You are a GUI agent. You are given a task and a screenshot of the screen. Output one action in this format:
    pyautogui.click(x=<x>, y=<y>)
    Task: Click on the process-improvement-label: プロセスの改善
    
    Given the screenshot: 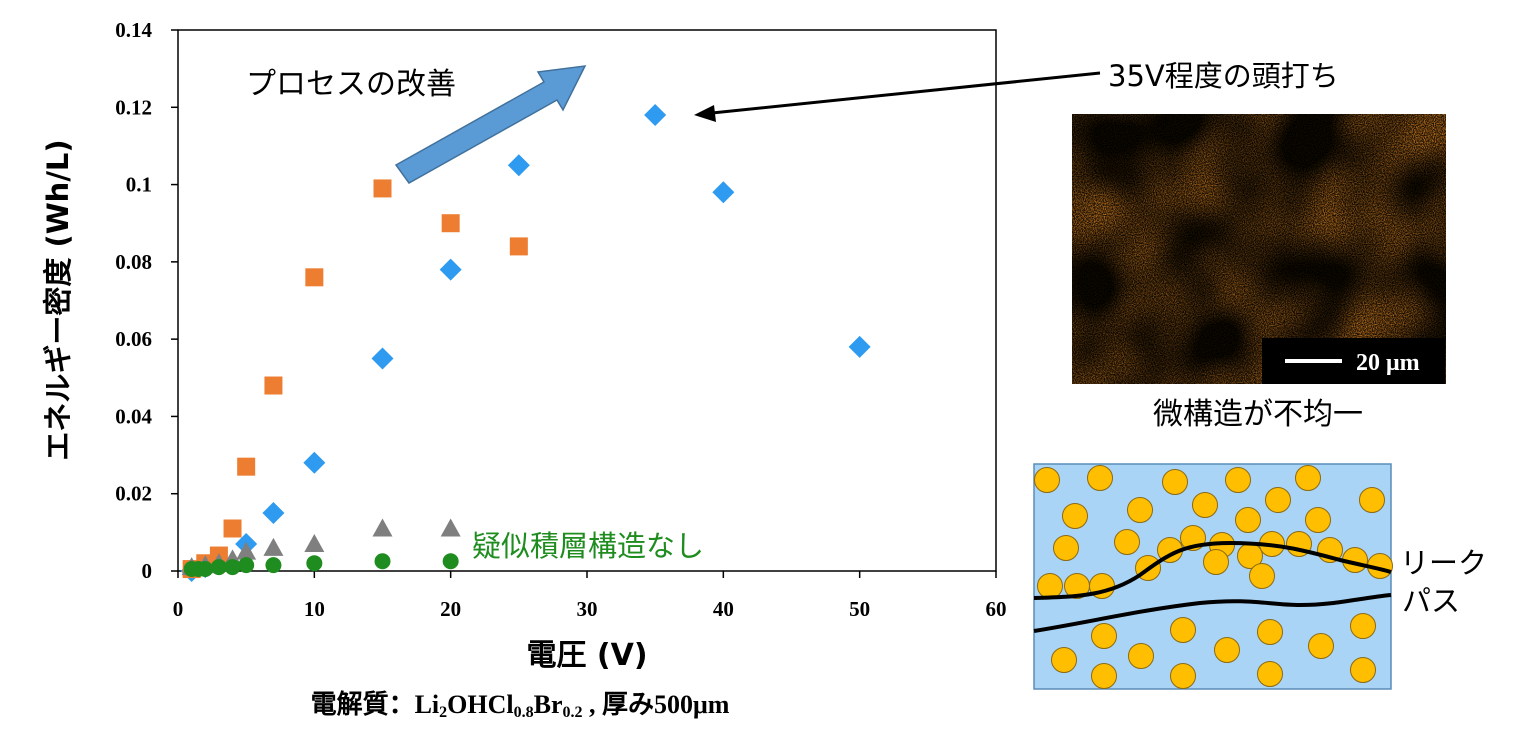 What is the action you would take?
    pyautogui.click(x=351, y=84)
    